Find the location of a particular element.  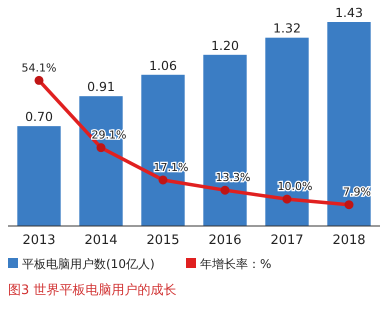

data-label: 1.43 is located at coordinates (349, 12).